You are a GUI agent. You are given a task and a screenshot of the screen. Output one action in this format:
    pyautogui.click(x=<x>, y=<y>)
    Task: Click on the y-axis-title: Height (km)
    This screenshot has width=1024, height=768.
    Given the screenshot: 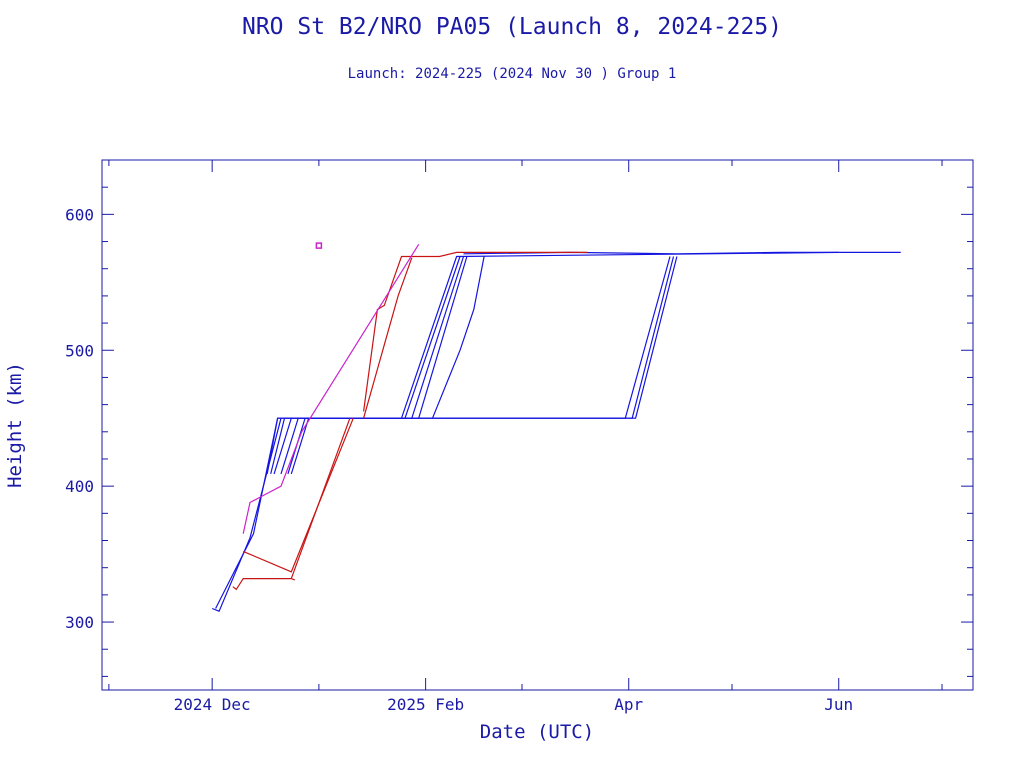 What is the action you would take?
    pyautogui.click(x=15, y=425)
    